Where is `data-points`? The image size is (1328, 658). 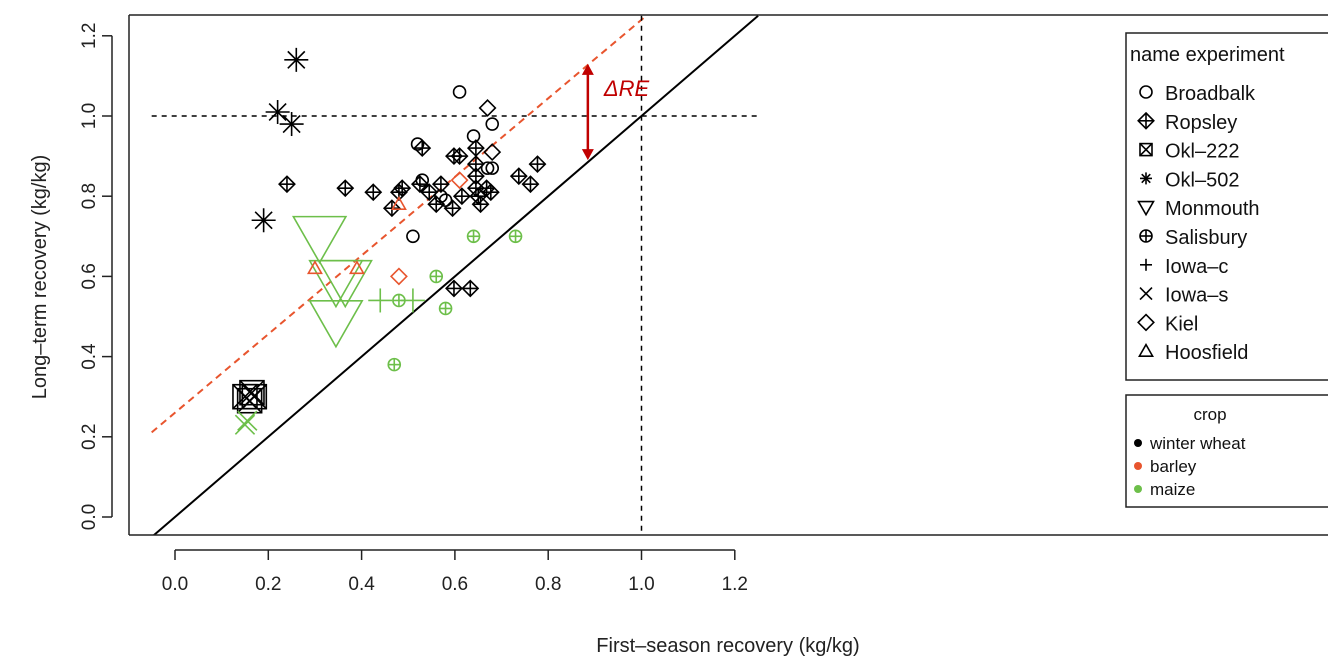 data-points is located at coordinates (389, 241).